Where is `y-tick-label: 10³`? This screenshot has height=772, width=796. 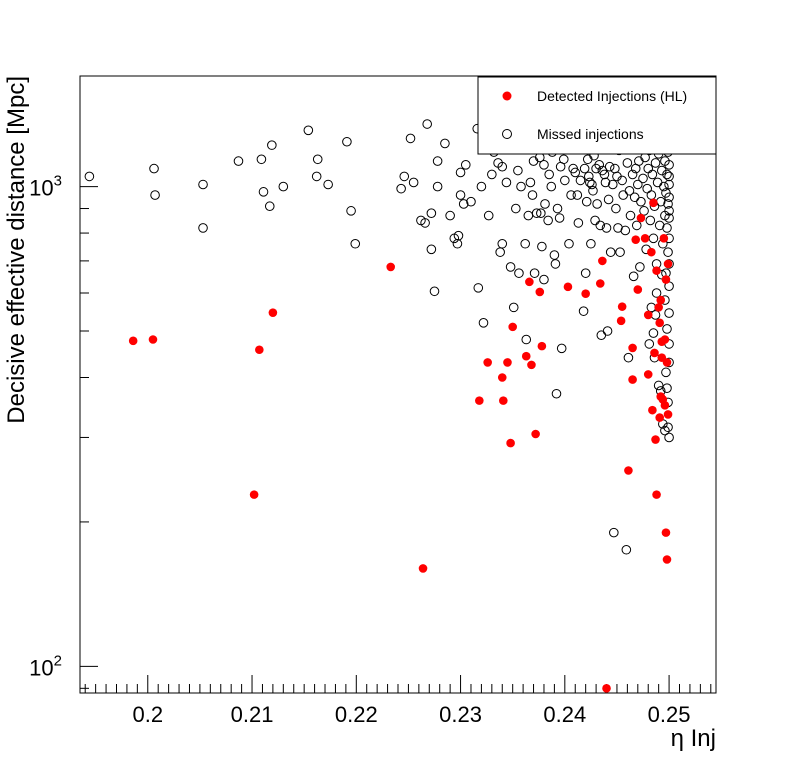
y-tick-label: 10³ is located at coordinates (45, 187).